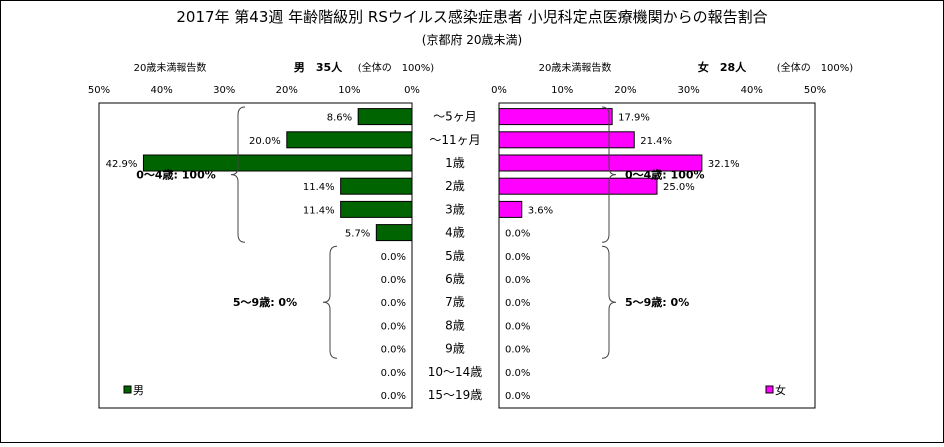  What do you see at coordinates (176, 175) in the screenshot?
I see `male-group-0-4-label: 0～4歳: 100%` at bounding box center [176, 175].